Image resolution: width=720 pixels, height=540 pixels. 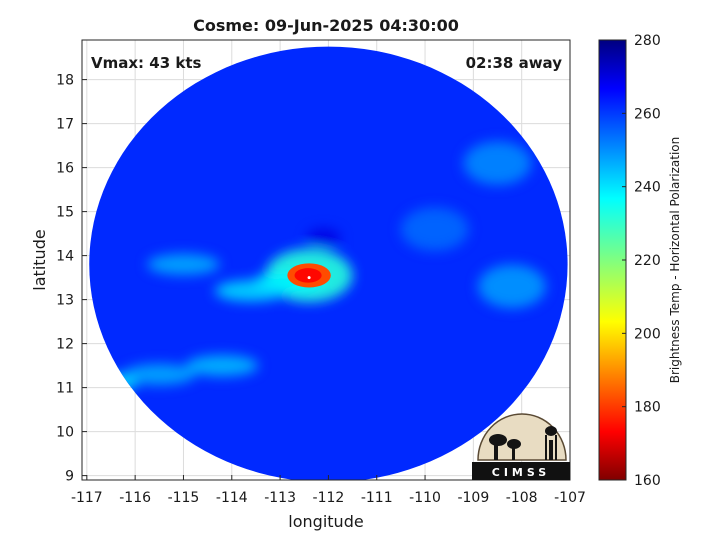 What do you see at coordinates (647, 481) in the screenshot?
I see `colorbar-tick-label: 160` at bounding box center [647, 481].